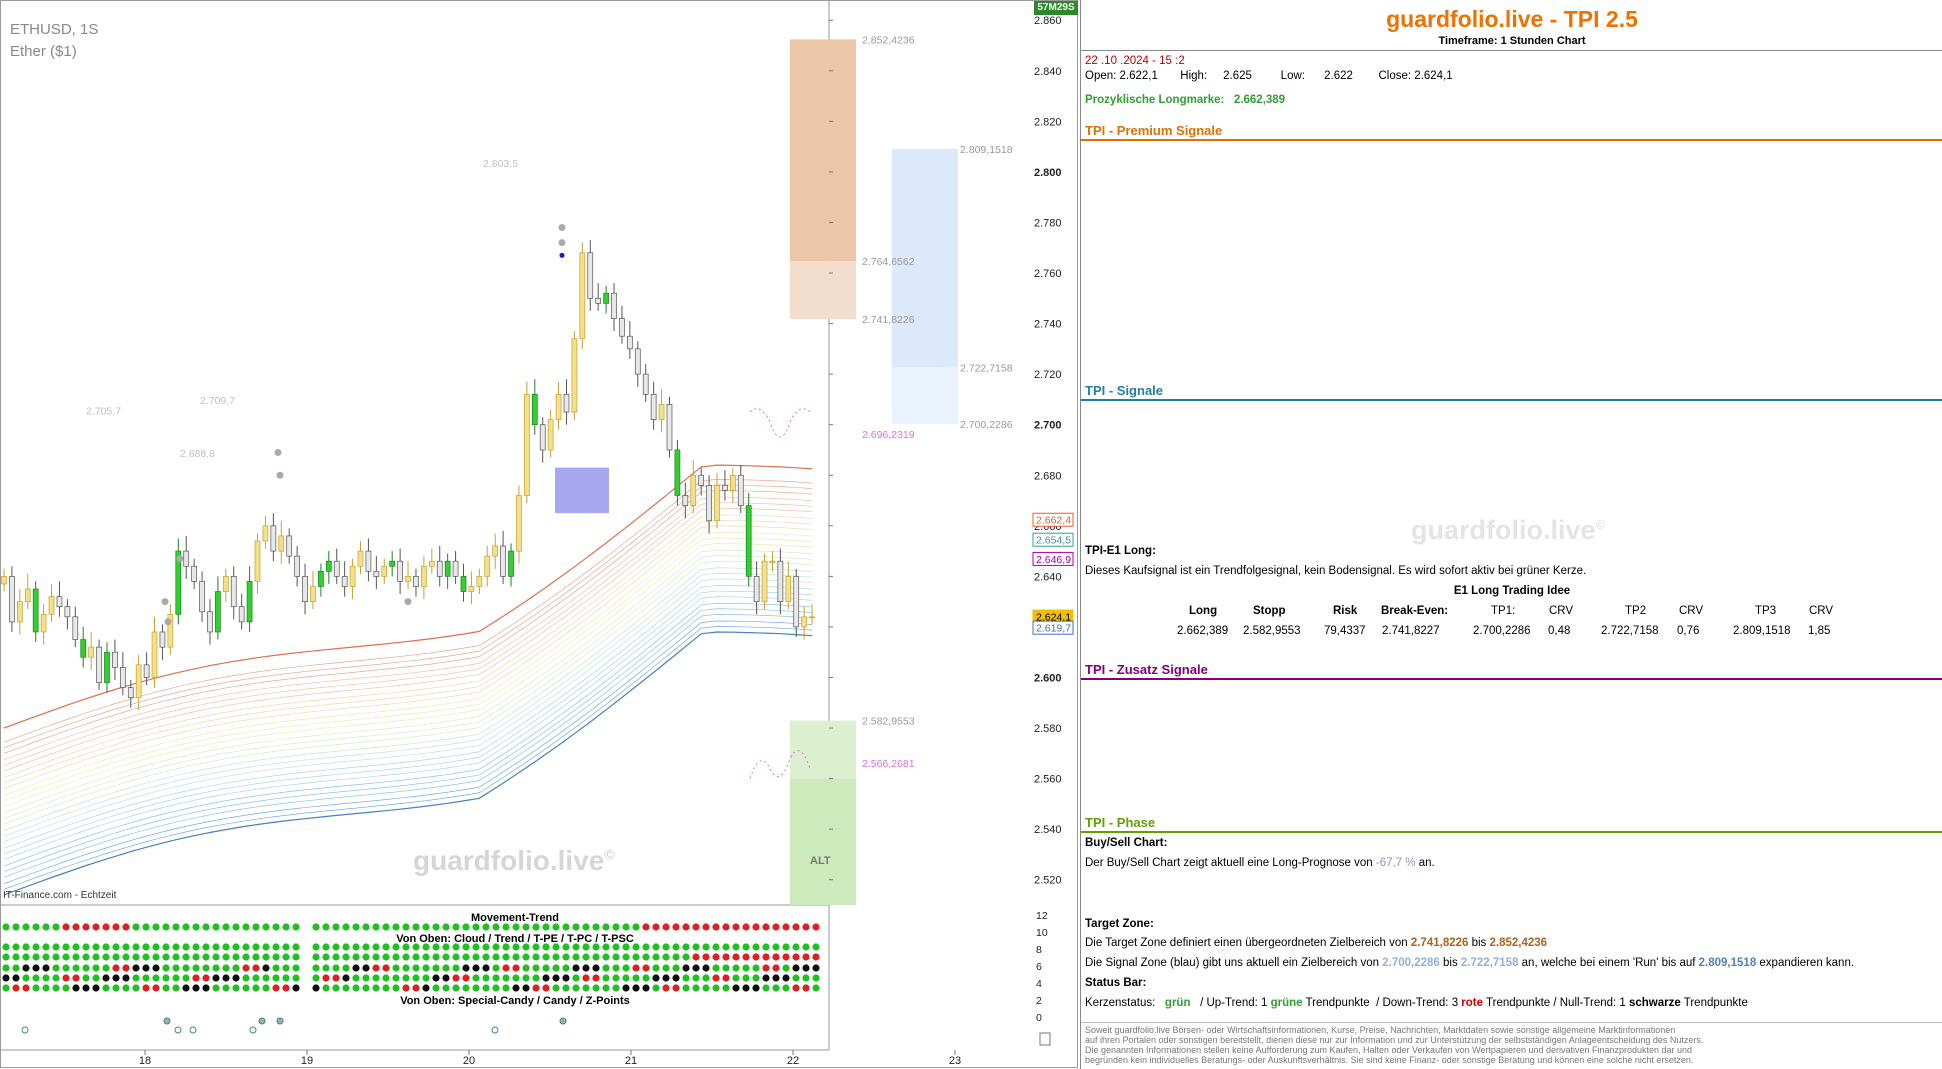 The height and width of the screenshot is (1069, 1942). What do you see at coordinates (1048, 577) in the screenshot?
I see `y-tick-label: 2.640` at bounding box center [1048, 577].